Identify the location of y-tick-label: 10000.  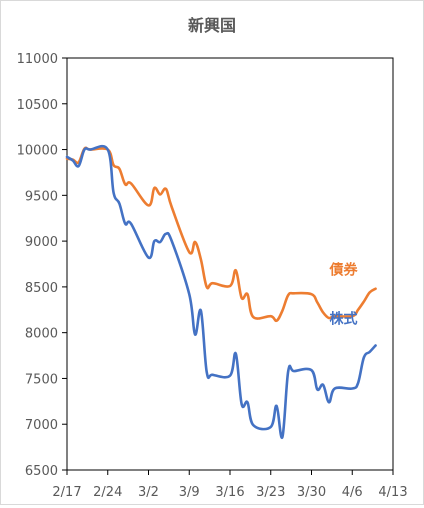
(37, 151).